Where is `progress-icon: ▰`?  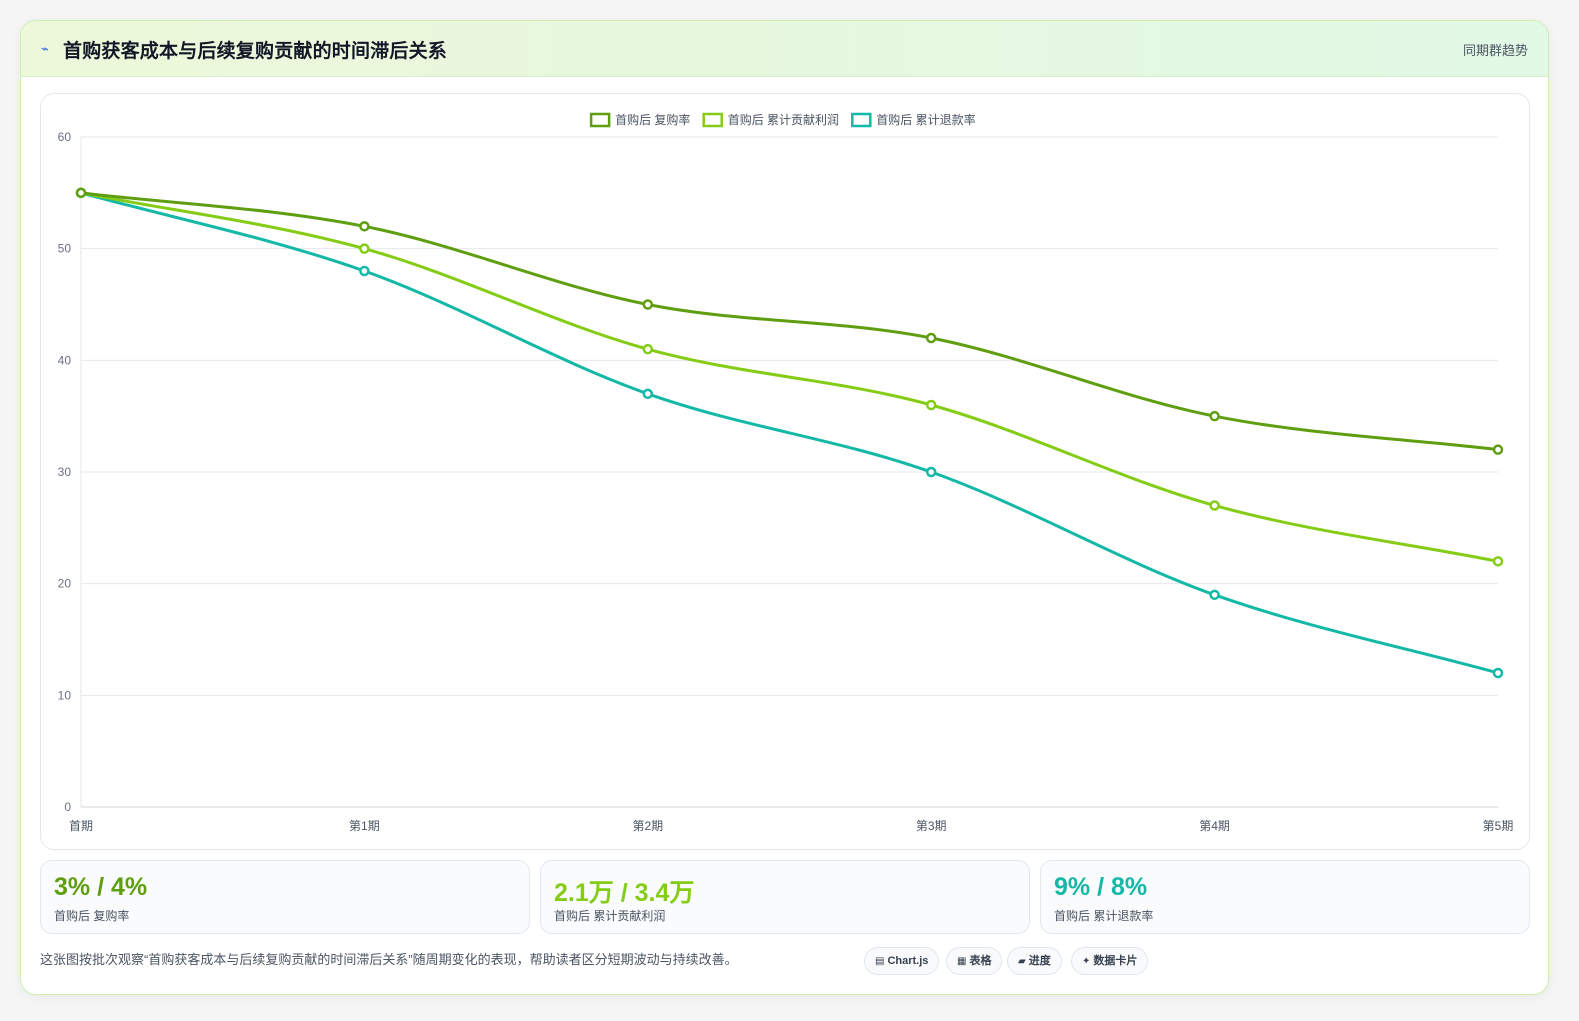
progress-icon: ▰ is located at coordinates (1022, 961).